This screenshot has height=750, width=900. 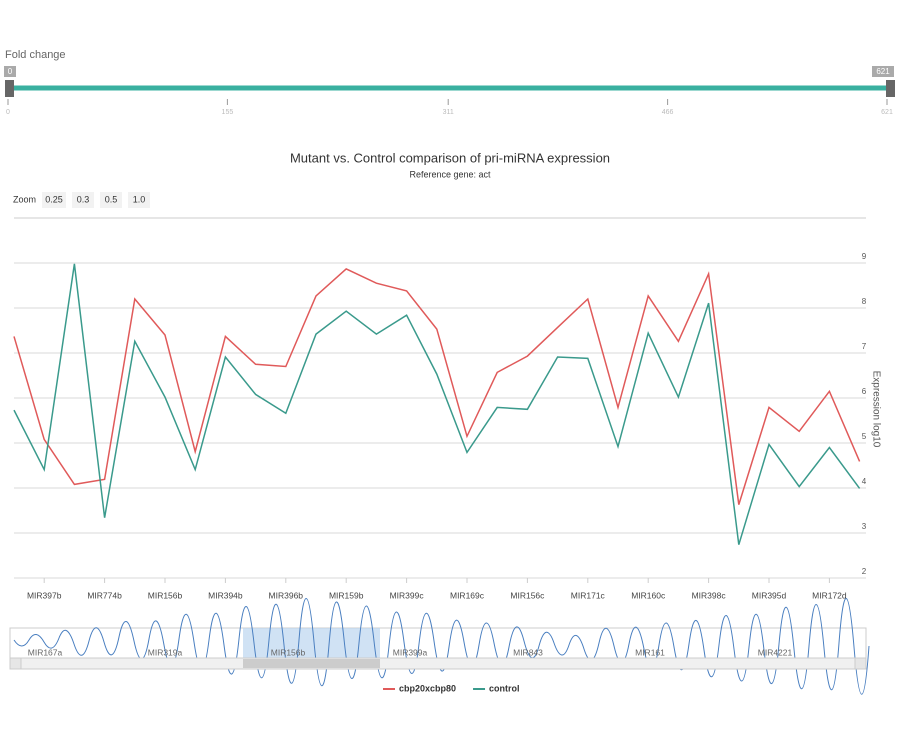 I want to click on slider-tick-label: 621, so click(x=887, y=112).